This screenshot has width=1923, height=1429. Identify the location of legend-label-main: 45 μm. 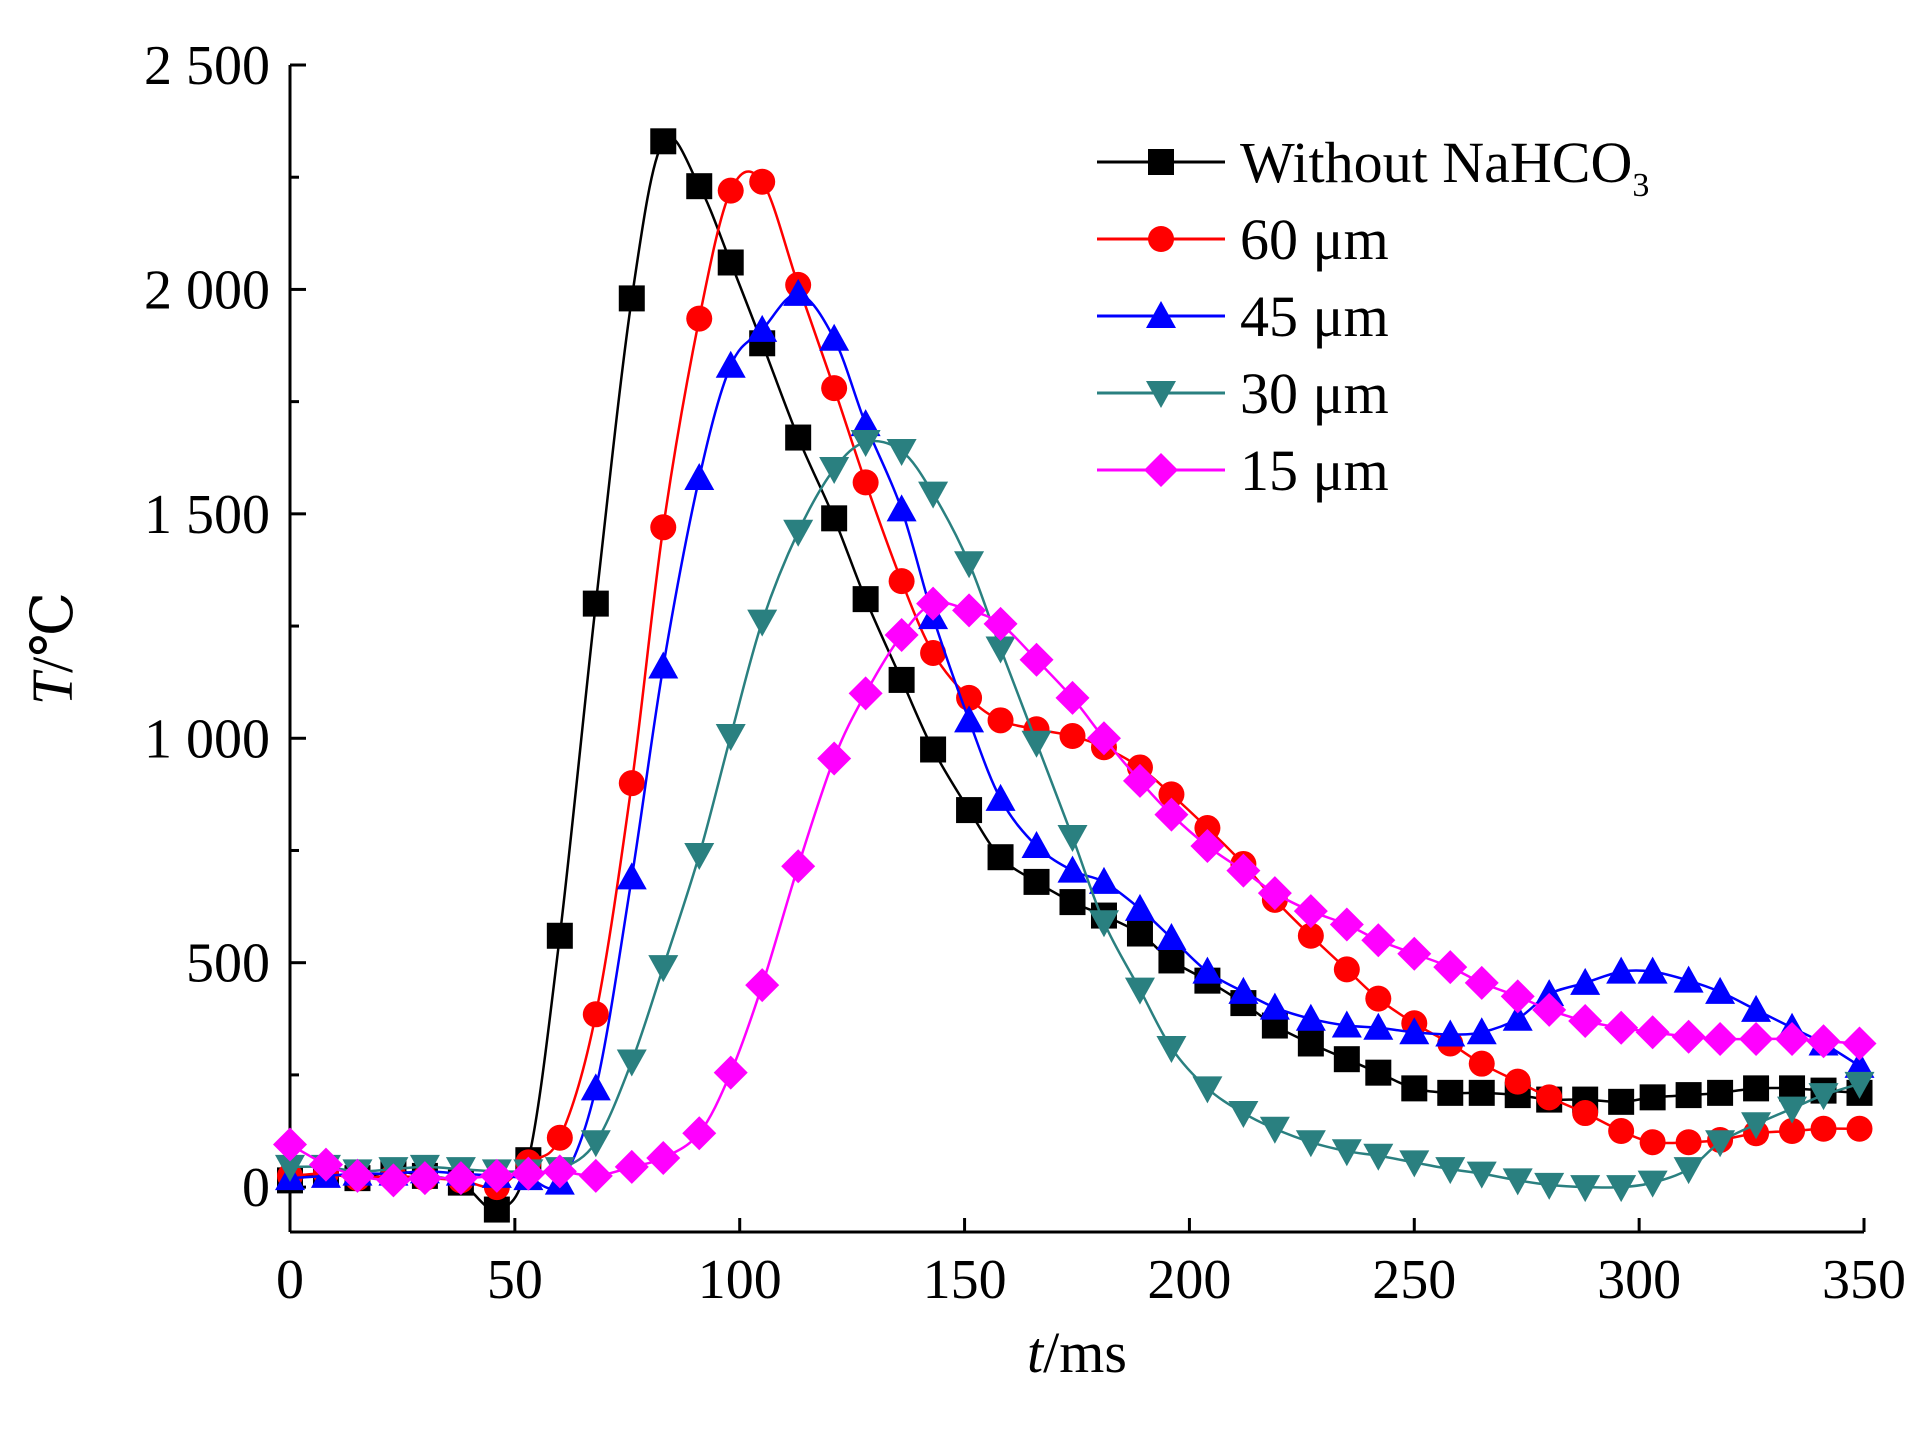
(1314, 316).